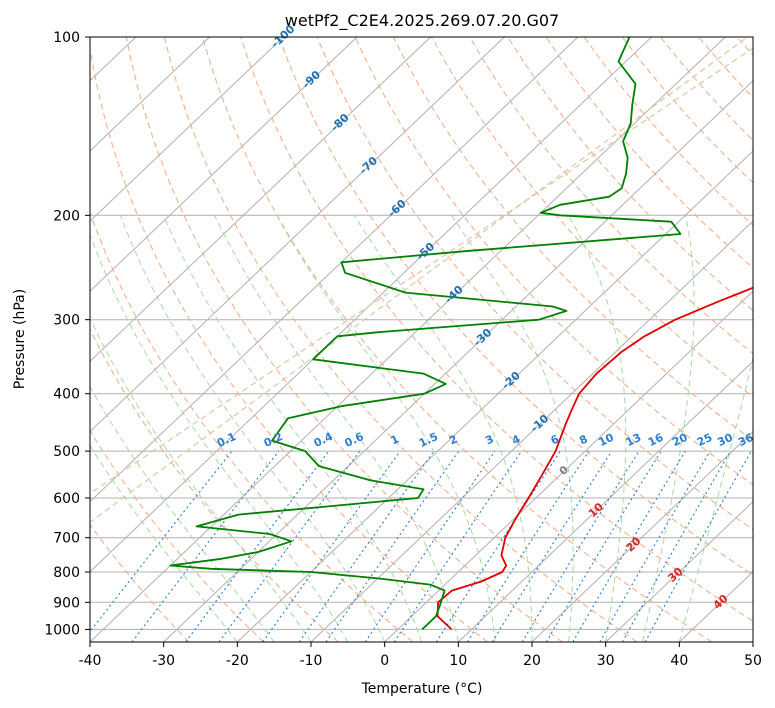  Describe the element at coordinates (753, 661) in the screenshot. I see `x-tick-label: 50` at that location.